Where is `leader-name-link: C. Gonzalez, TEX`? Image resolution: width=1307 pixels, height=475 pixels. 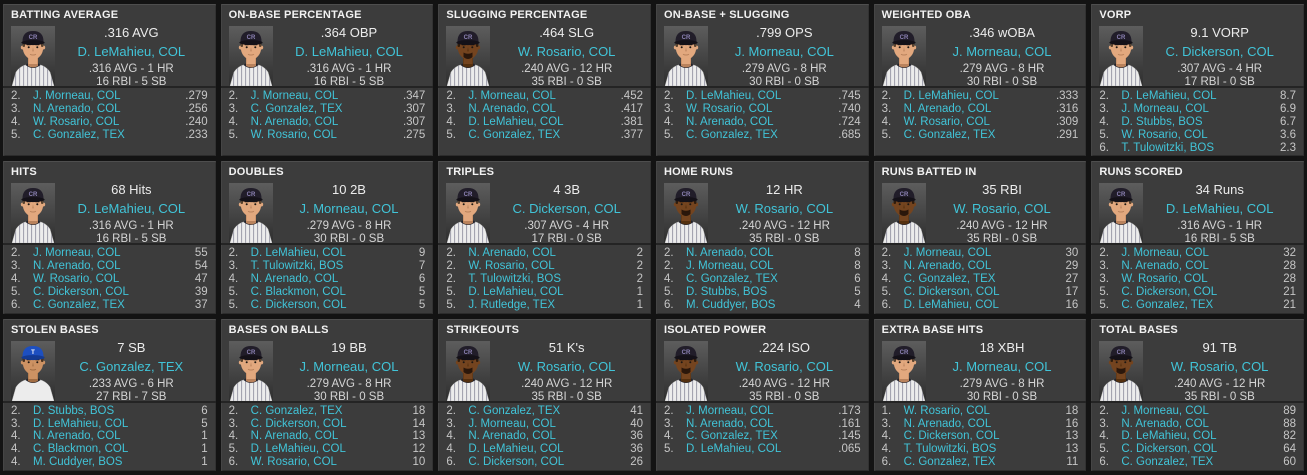 leader-name-link: C. Gonzalez, TEX is located at coordinates (131, 366).